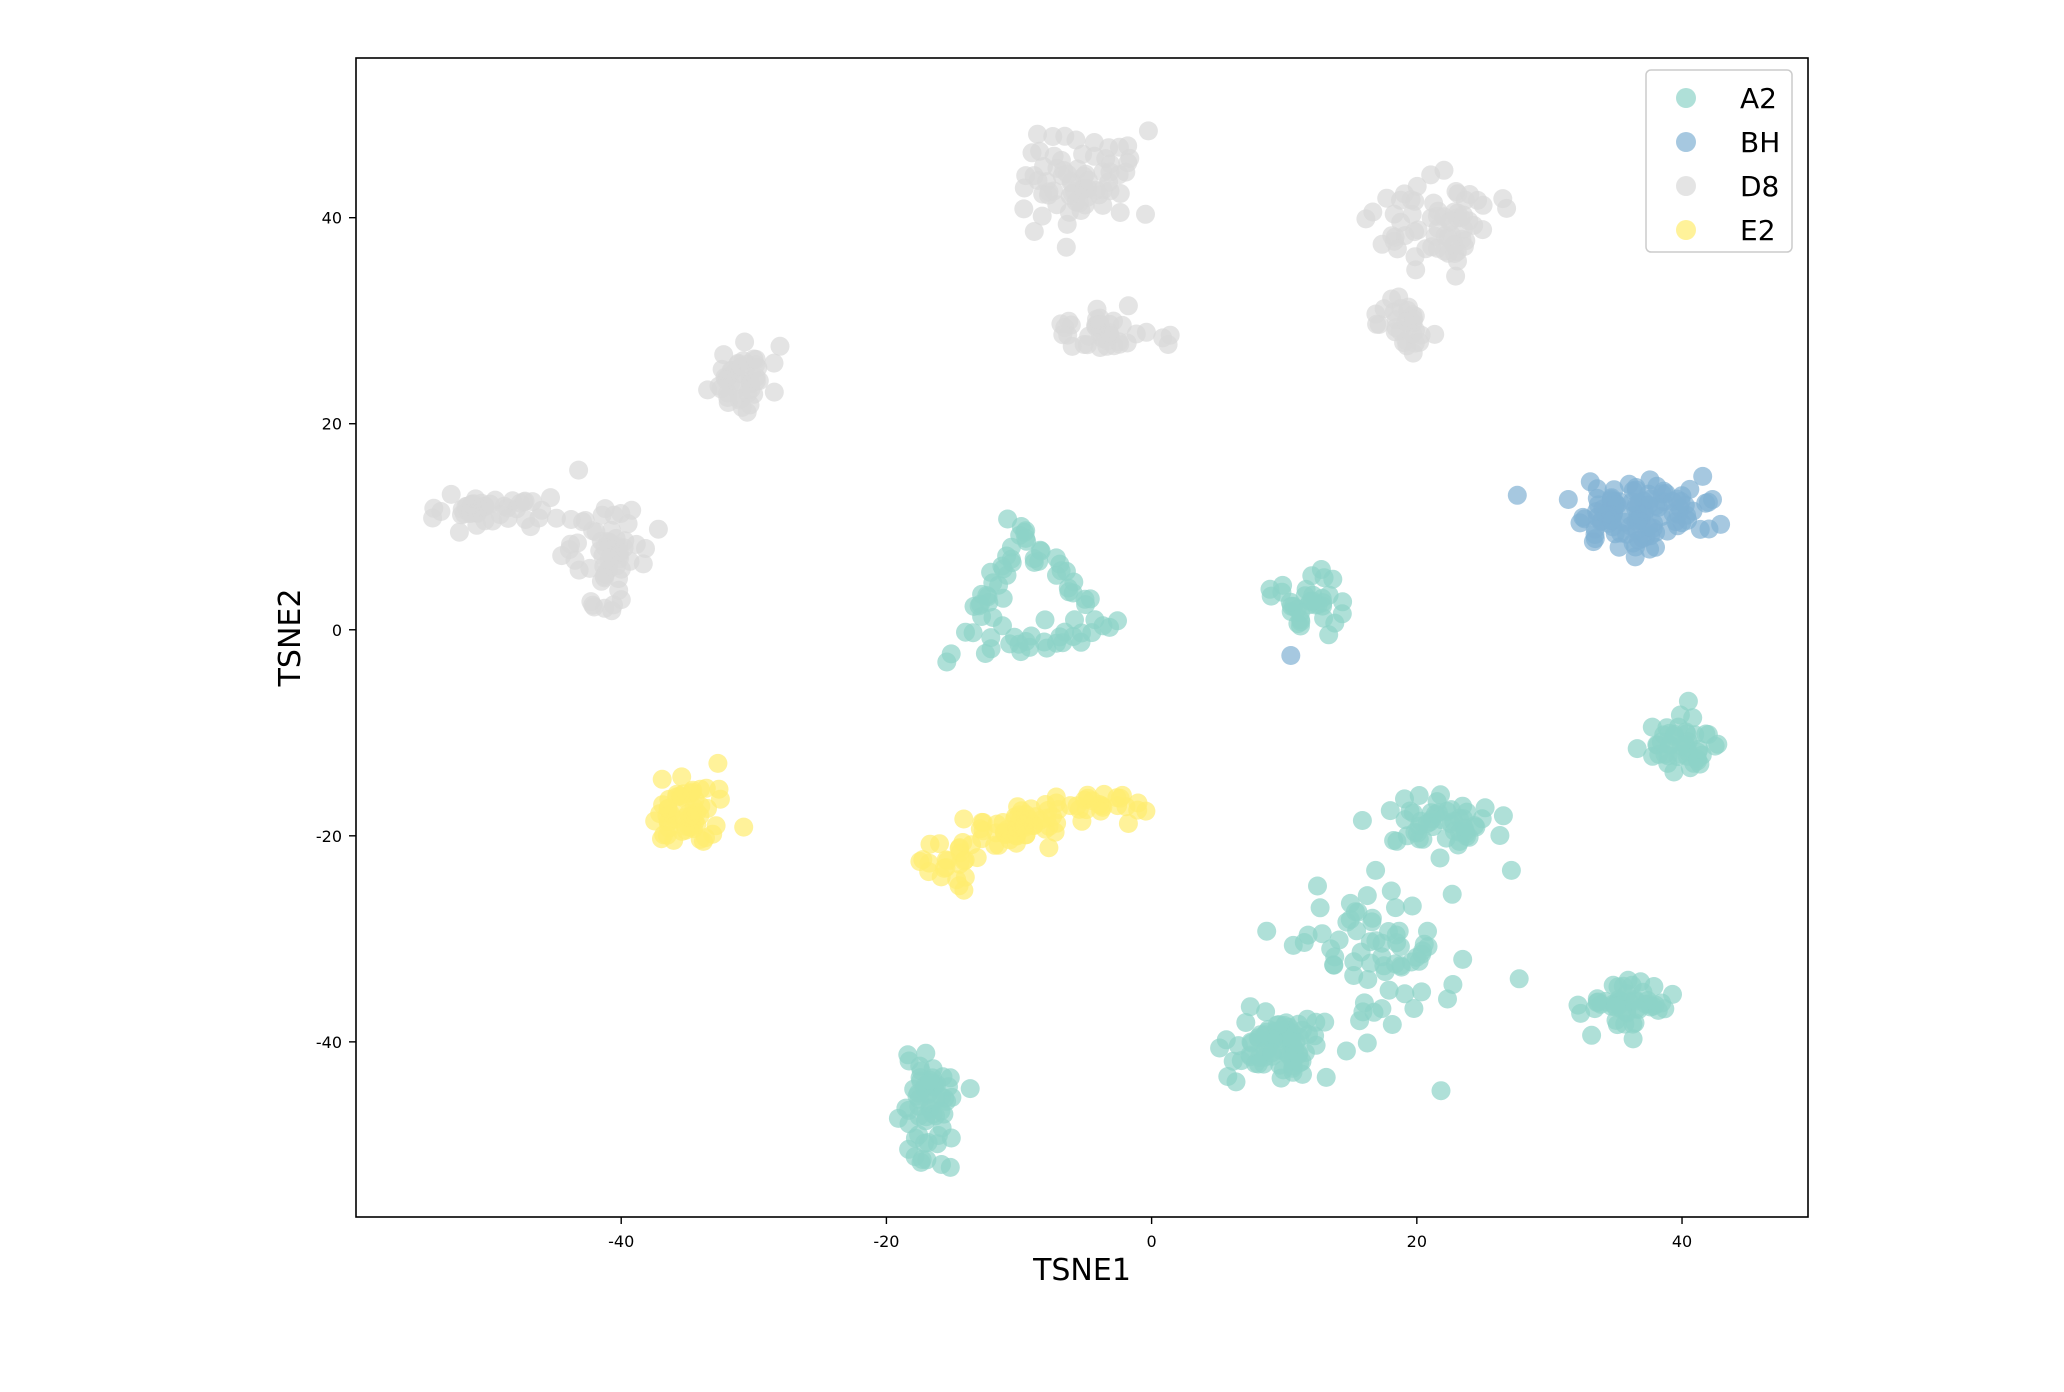 Image resolution: width=2064 pixels, height=1392 pixels. I want to click on series-e2, so click(900, 826).